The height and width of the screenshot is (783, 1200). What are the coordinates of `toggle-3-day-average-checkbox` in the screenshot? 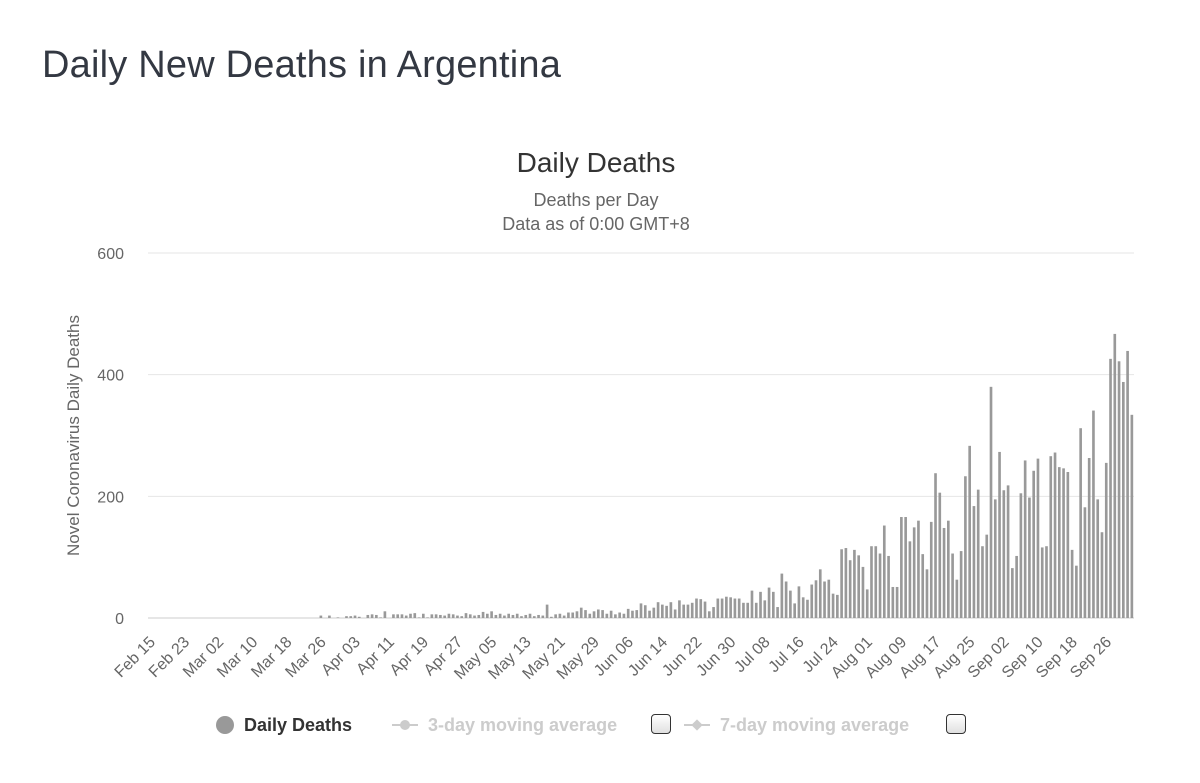 It's located at (661, 724).